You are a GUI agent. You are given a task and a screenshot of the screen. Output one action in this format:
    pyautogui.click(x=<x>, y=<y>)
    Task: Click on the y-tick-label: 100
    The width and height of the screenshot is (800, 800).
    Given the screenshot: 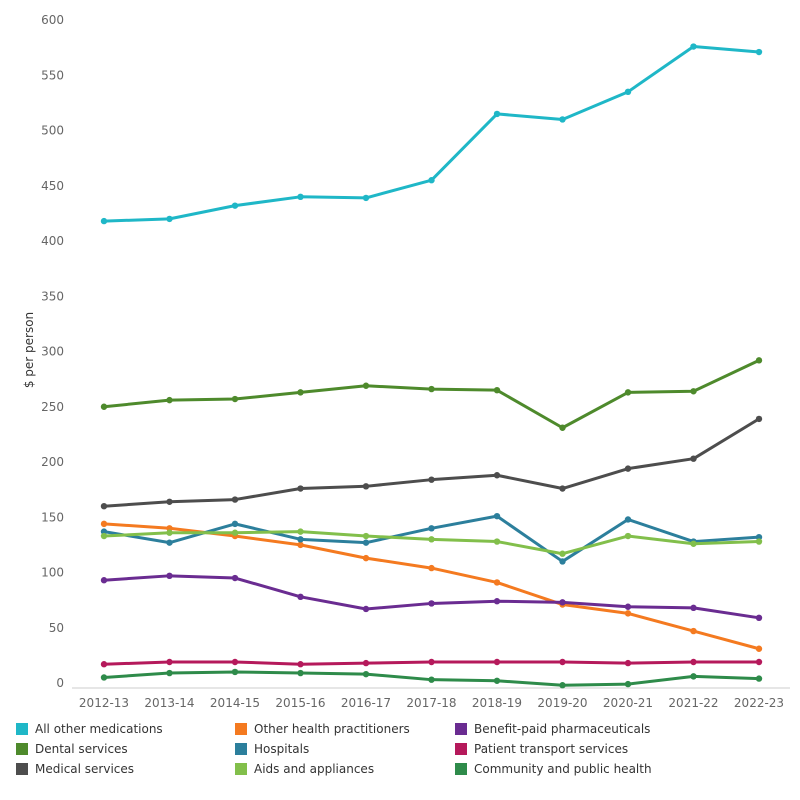 What is the action you would take?
    pyautogui.click(x=52, y=573)
    